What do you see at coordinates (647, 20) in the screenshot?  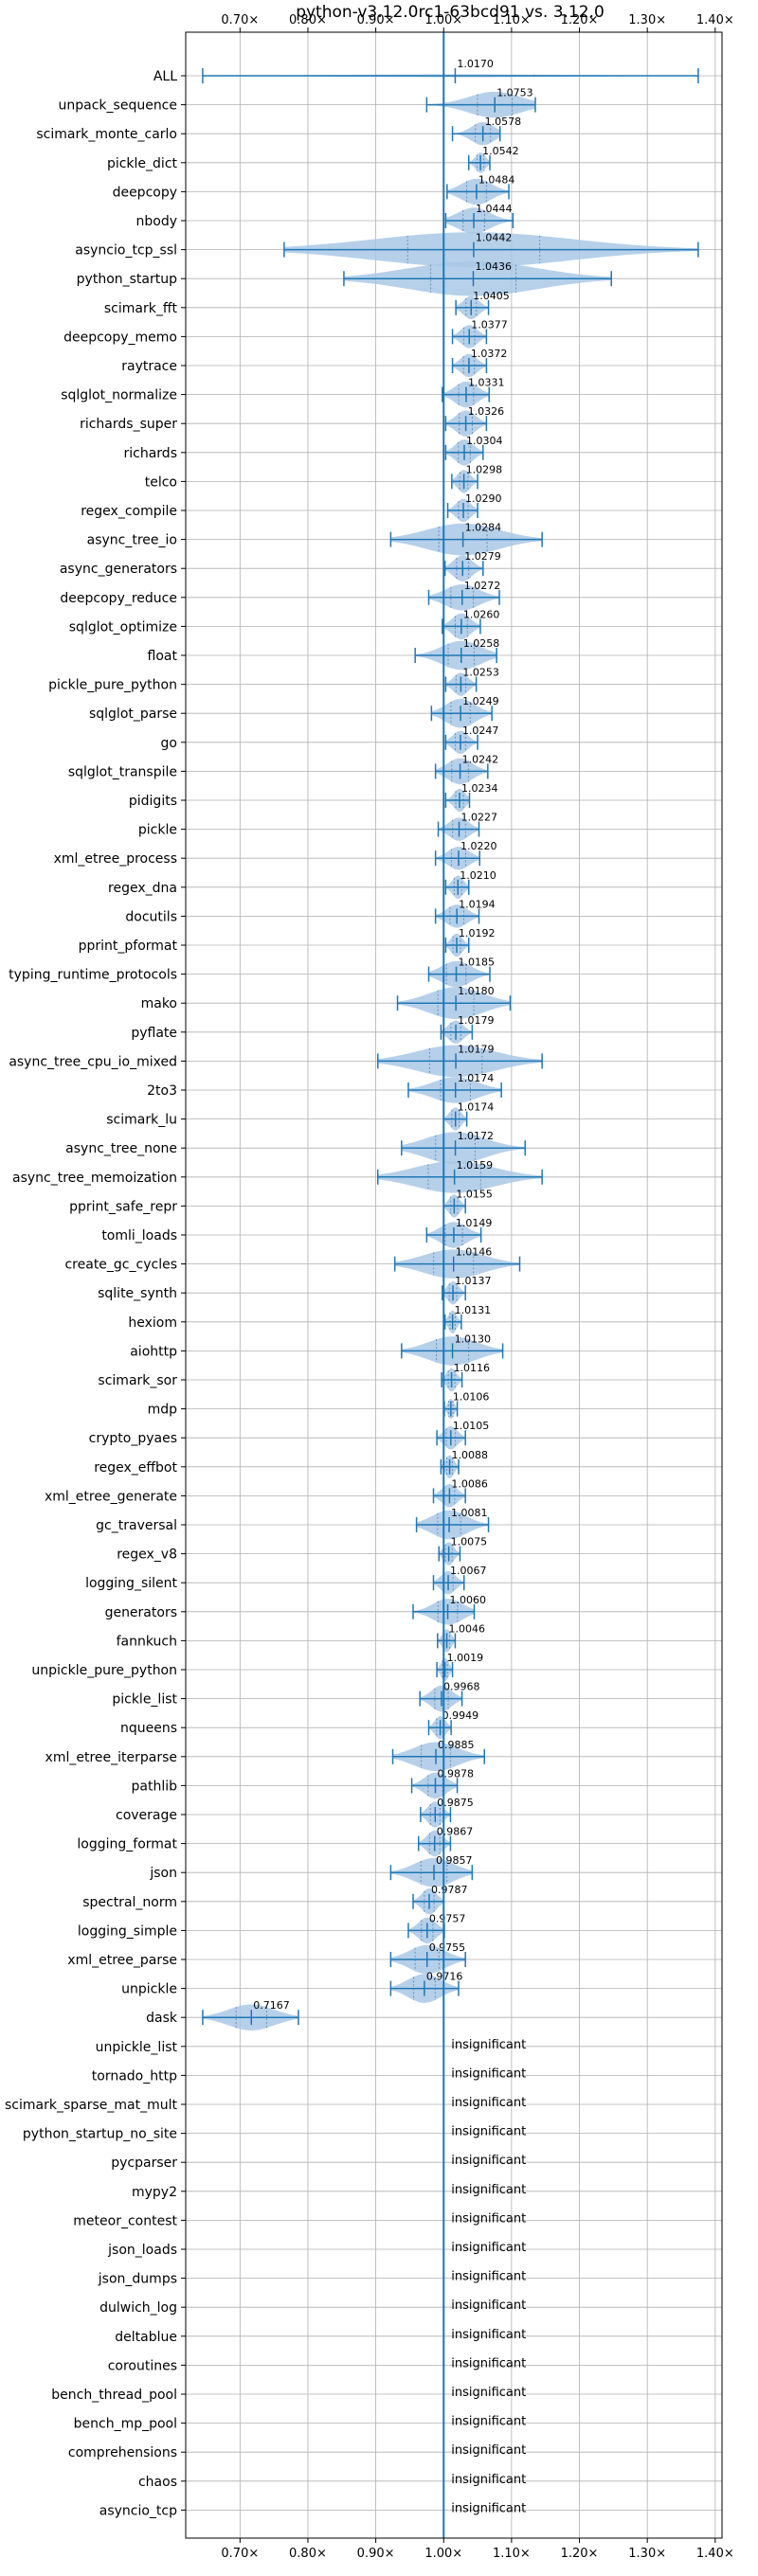 I see `top-tick-label: 1.30×` at bounding box center [647, 20].